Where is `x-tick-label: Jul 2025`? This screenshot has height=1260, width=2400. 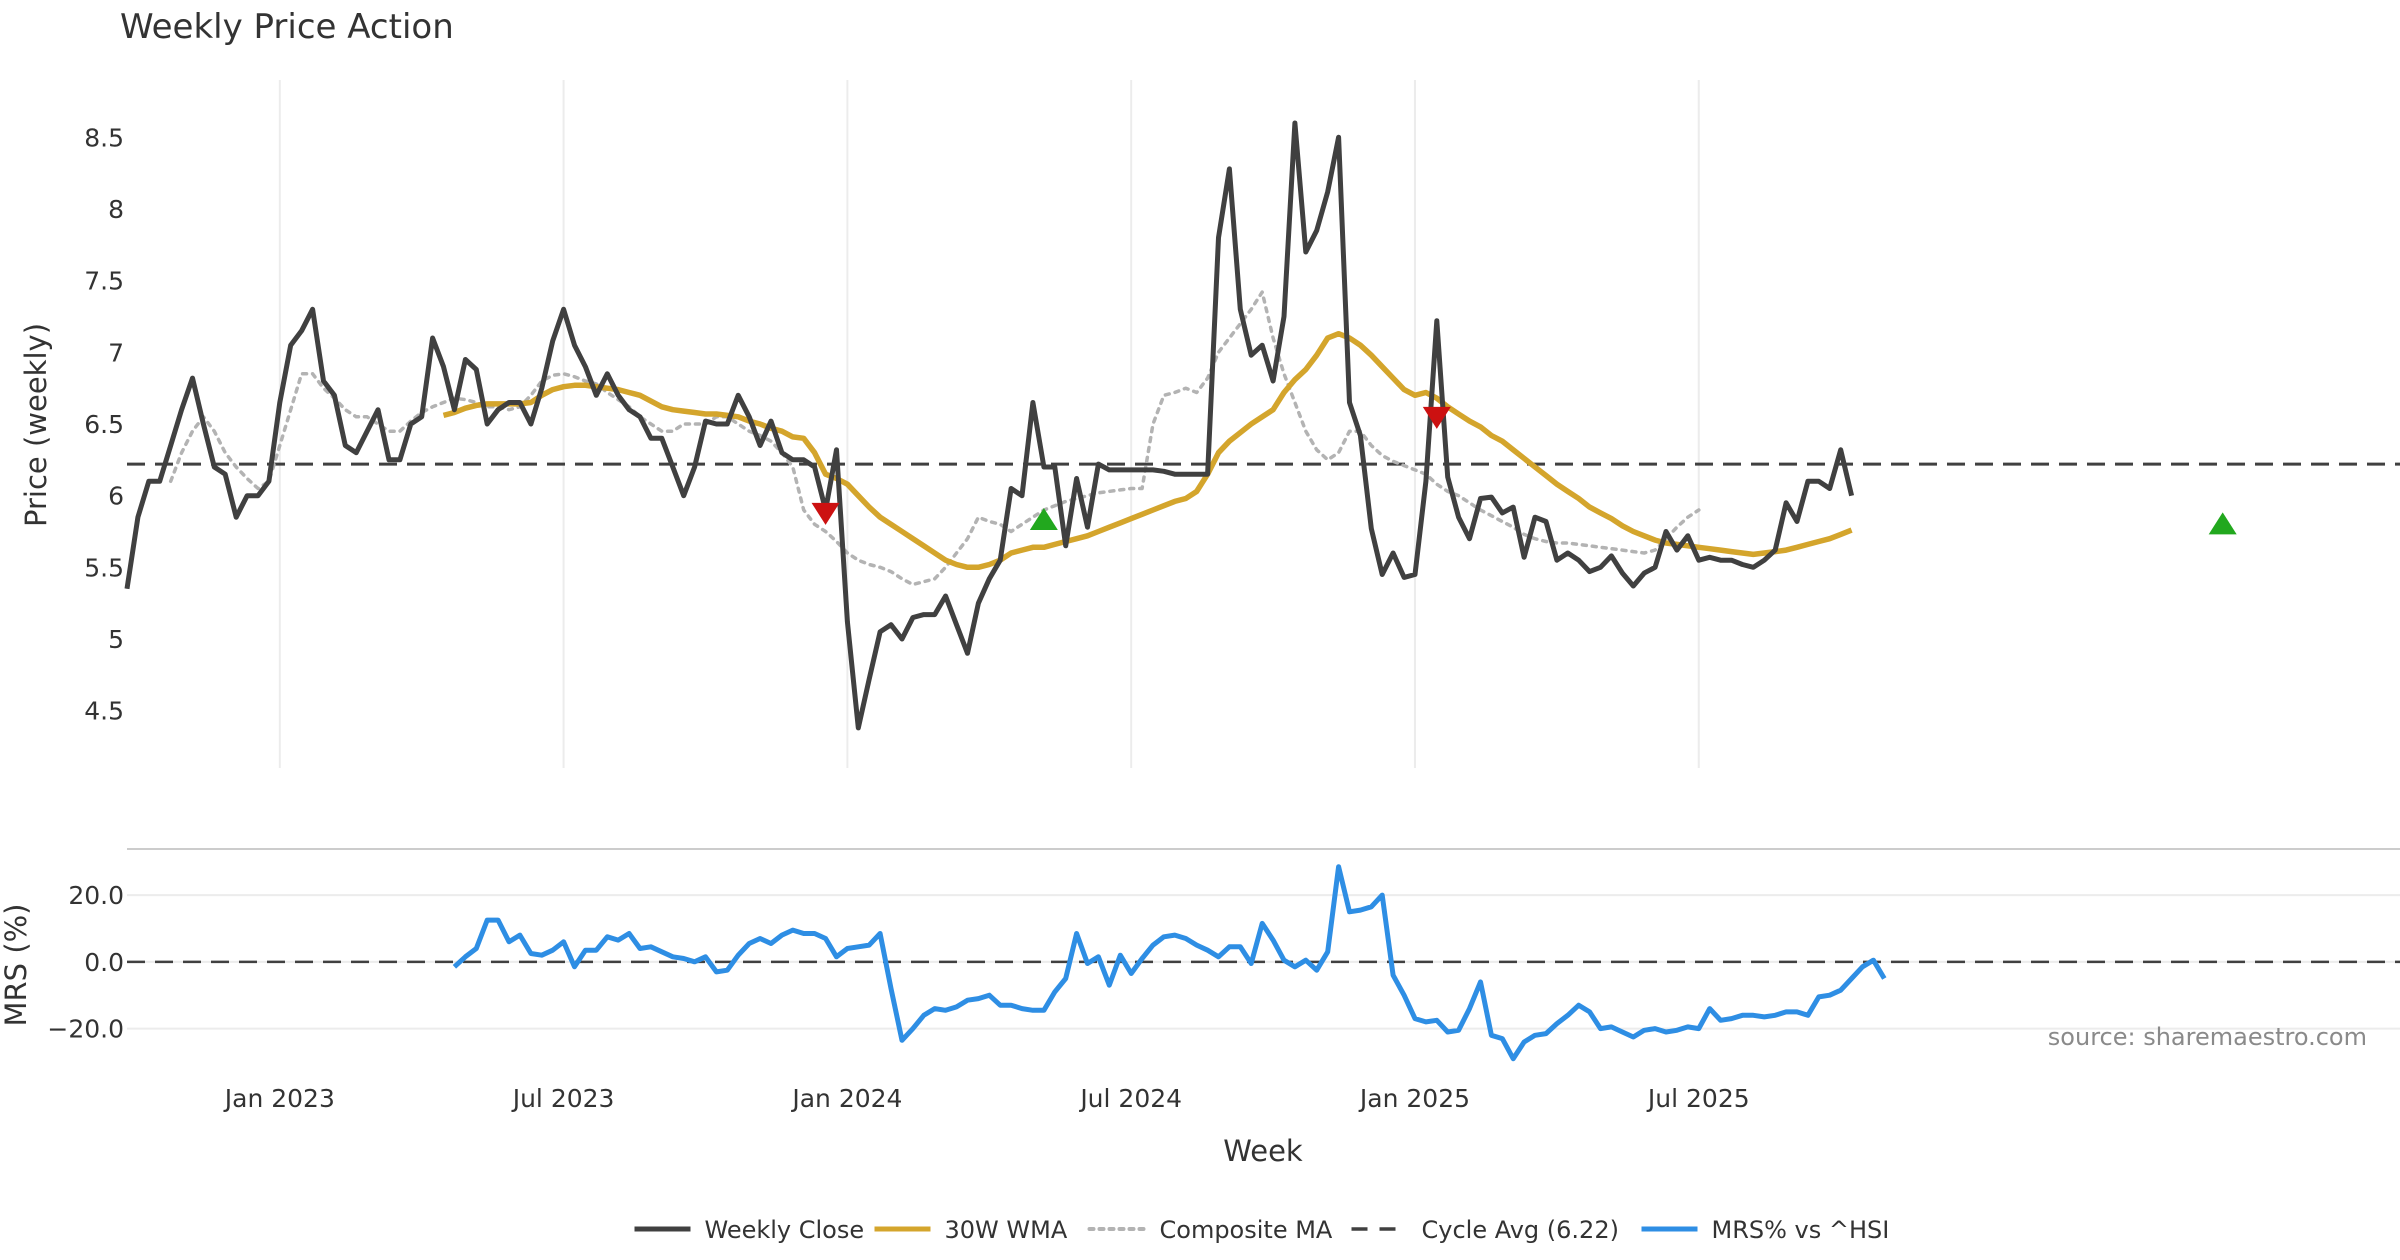 x-tick-label: Jul 2025 is located at coordinates (1698, 1098).